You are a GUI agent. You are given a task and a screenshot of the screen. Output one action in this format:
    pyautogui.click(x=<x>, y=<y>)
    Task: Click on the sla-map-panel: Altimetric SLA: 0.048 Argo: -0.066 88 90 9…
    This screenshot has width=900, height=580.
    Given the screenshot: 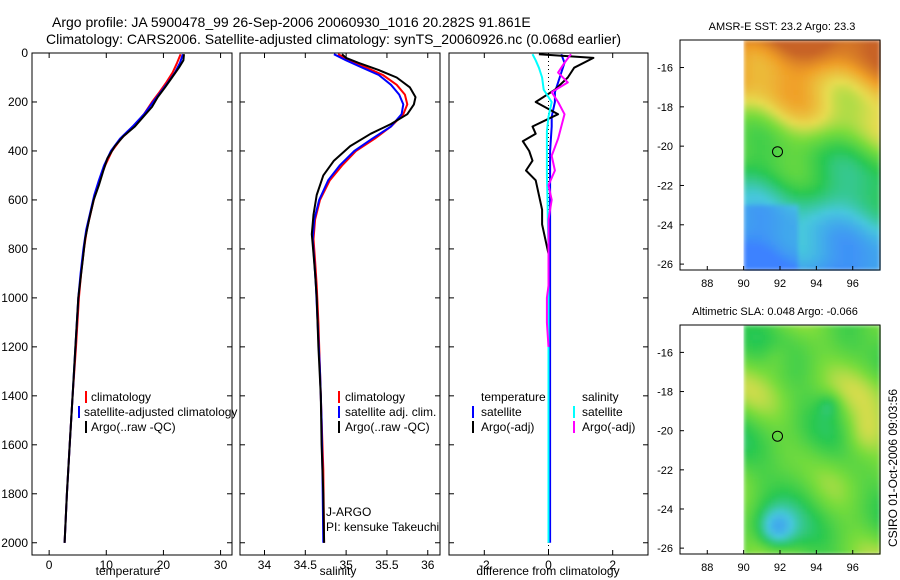 What is the action you would take?
    pyautogui.click(x=769, y=440)
    